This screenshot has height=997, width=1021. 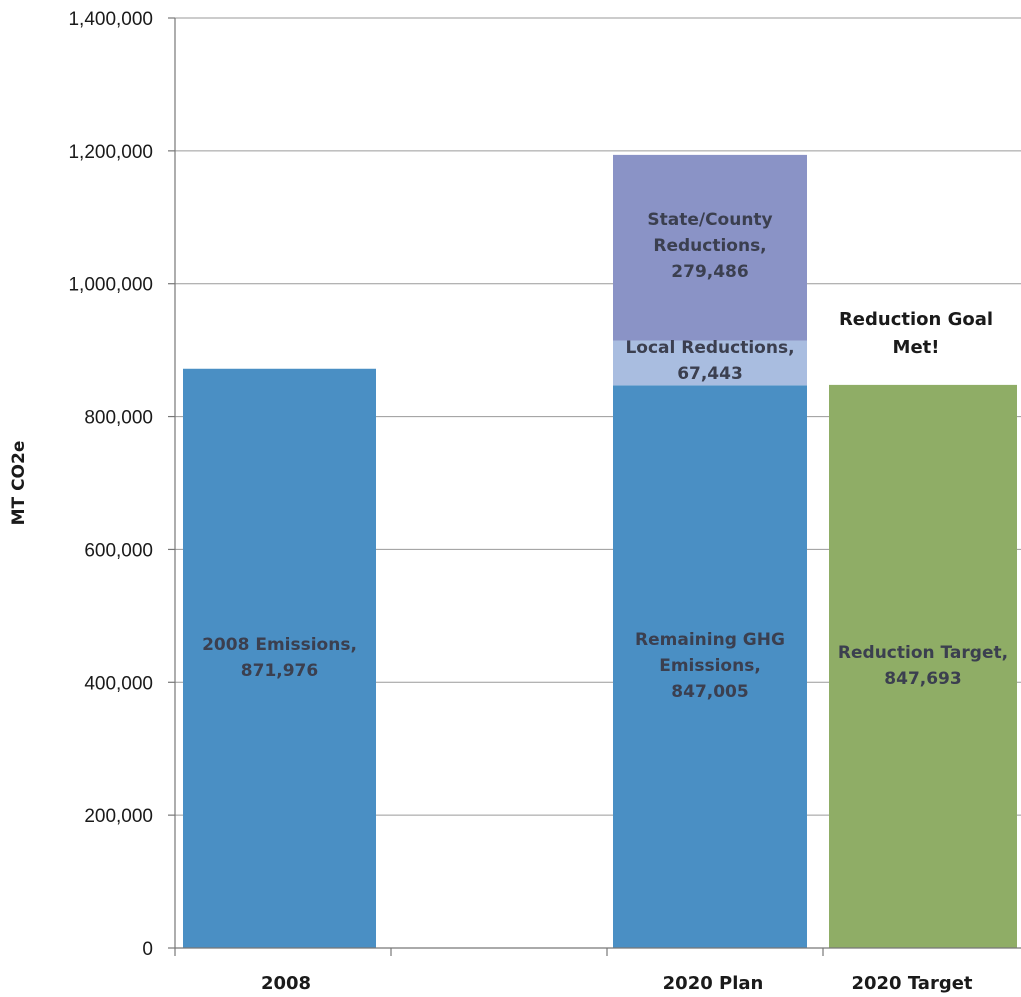 I want to click on annotation: Reduction Goal Met!, so click(x=916, y=333).